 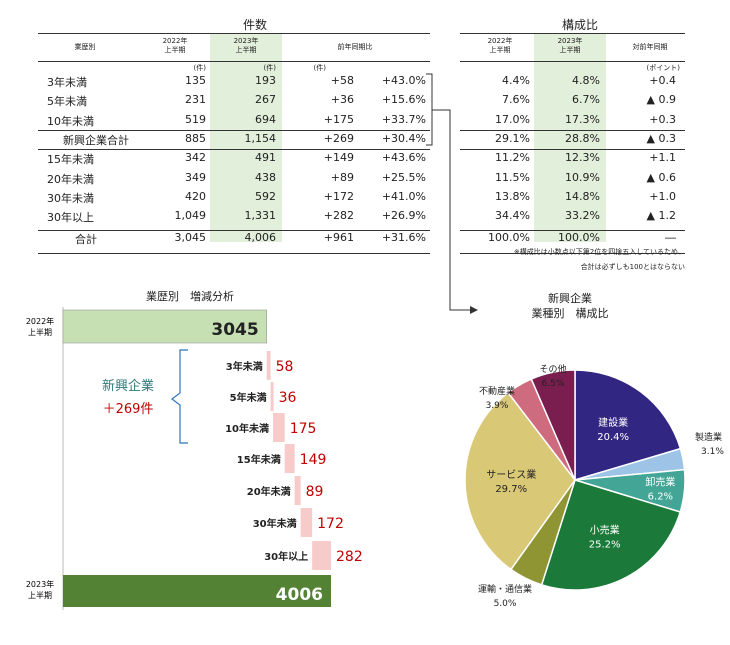 What do you see at coordinates (512, 158) in the screenshot?
I see `share-cell-2022: 11.2%` at bounding box center [512, 158].